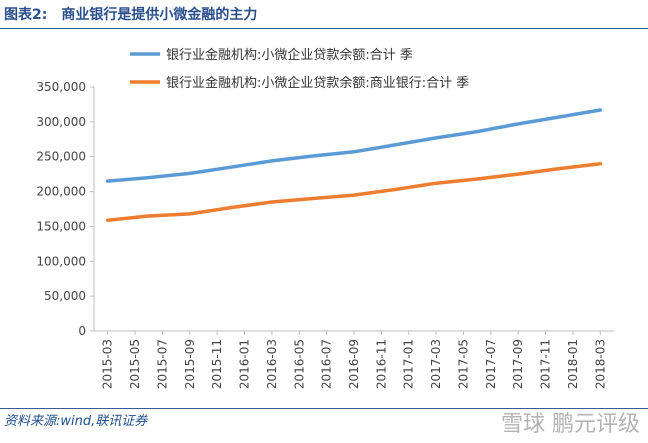  I want to click on watermark: 雪球 鹏元评级, so click(570, 424).